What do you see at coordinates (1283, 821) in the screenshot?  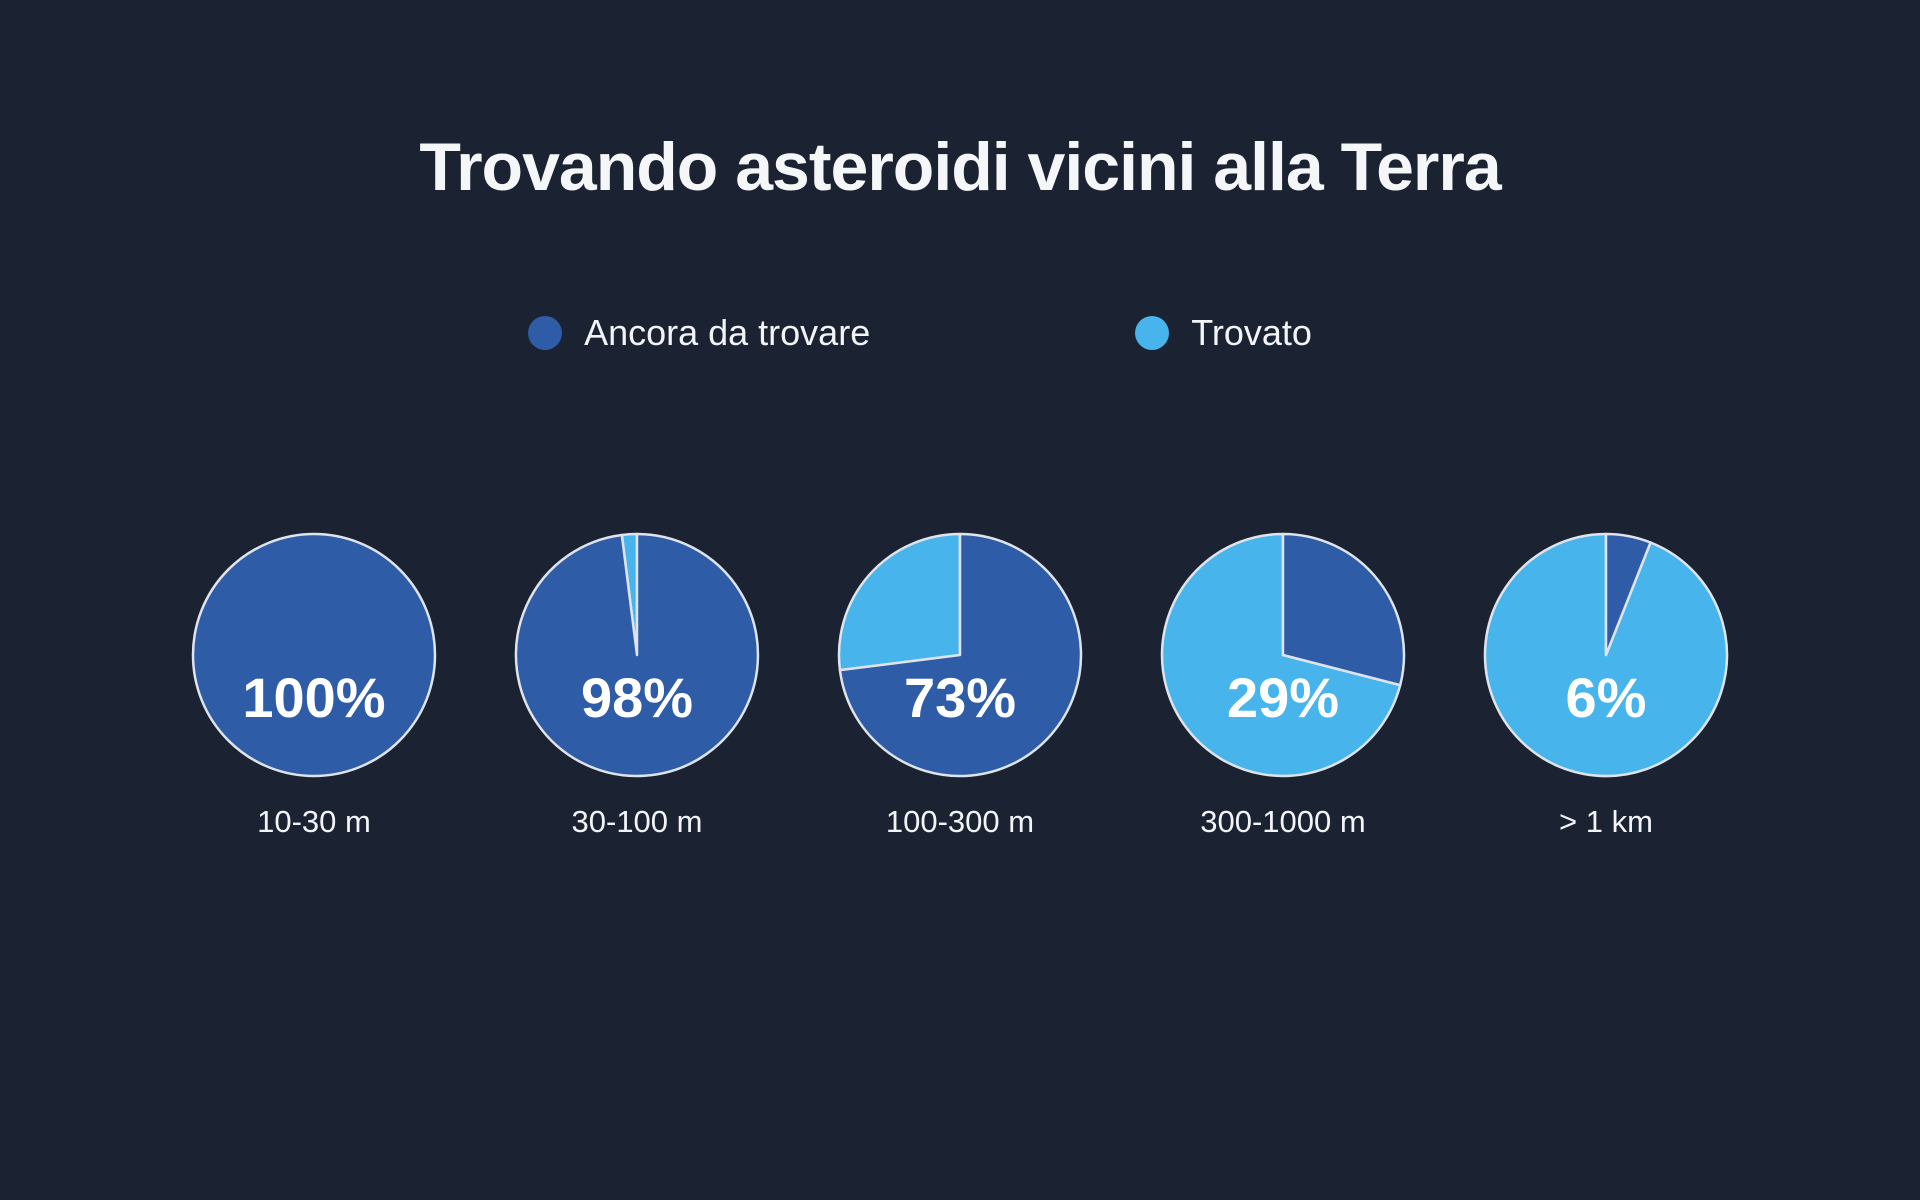 I see `category-label-300-1000-m: 300-1000 m` at bounding box center [1283, 821].